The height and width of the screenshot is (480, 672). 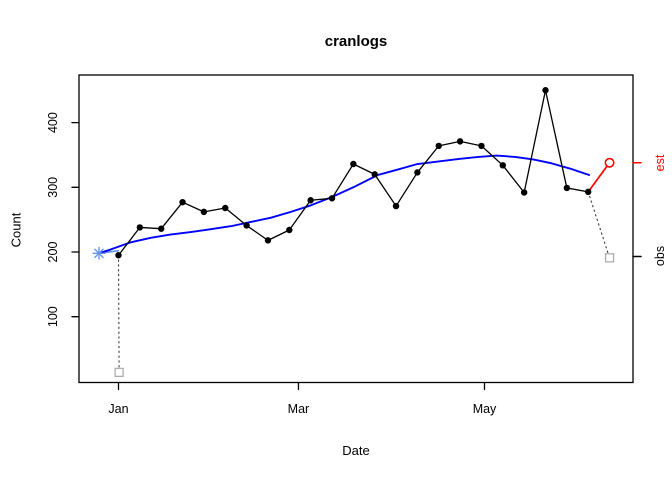 I want to click on obs-axis-label: obs, so click(x=660, y=256).